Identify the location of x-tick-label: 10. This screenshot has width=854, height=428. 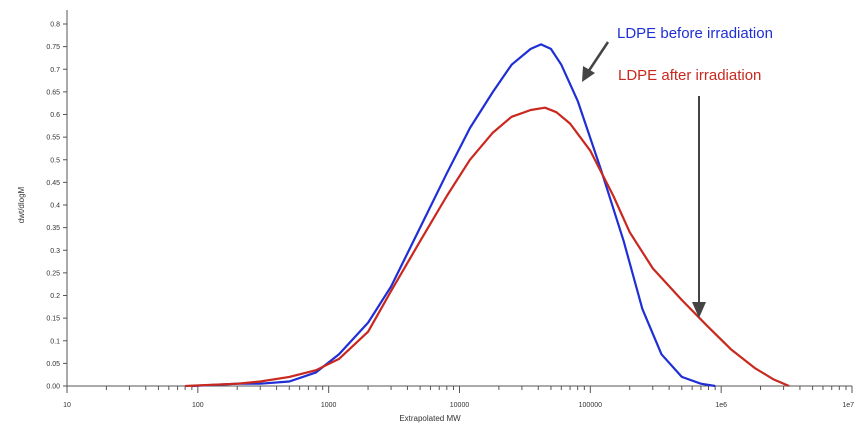
(67, 405).